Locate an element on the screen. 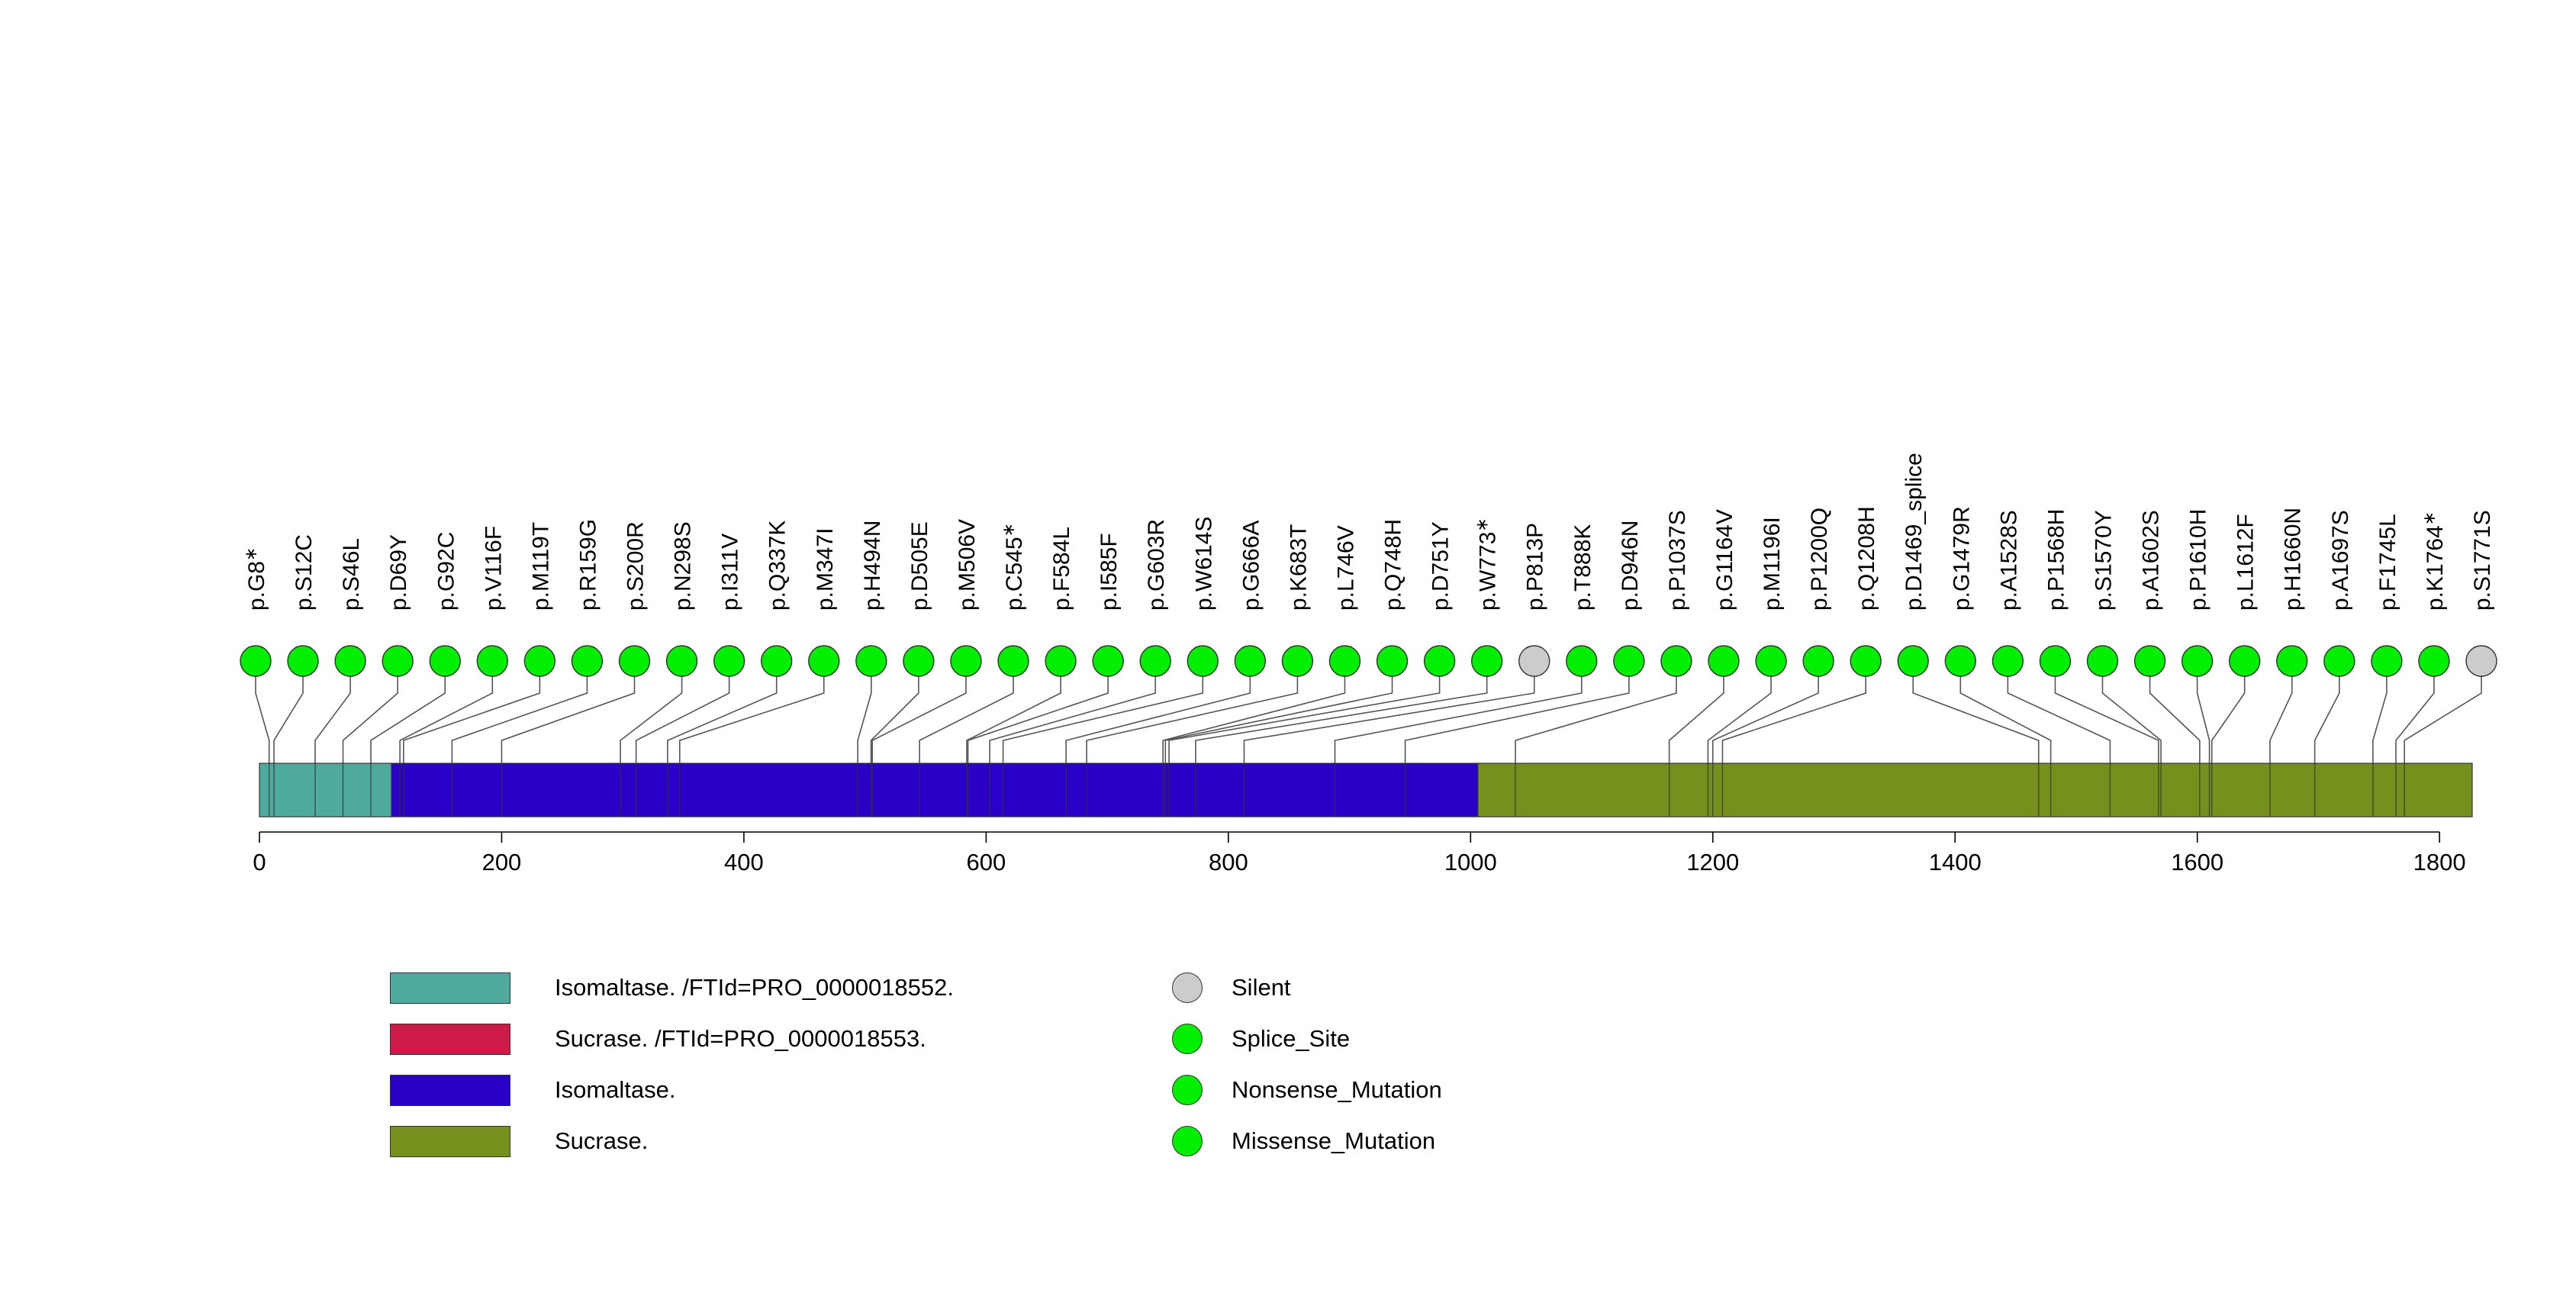 The image size is (2576, 1290). mutation-legend-label: Missense_Mutation is located at coordinates (1334, 1140).